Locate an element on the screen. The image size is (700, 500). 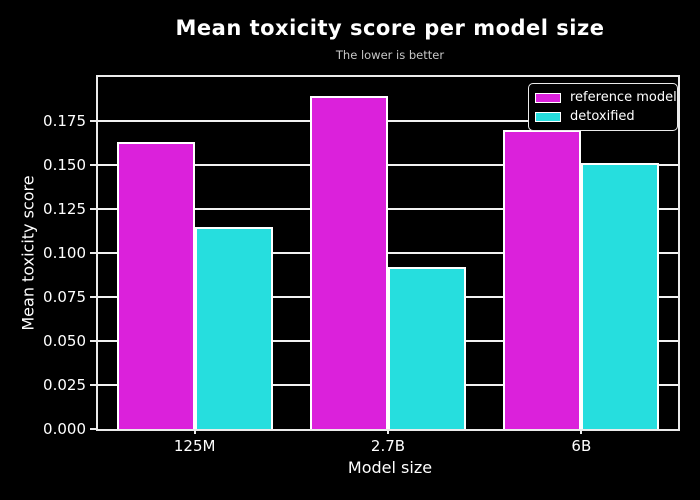
y-tick-label: 0.050 is located at coordinates (64, 341).